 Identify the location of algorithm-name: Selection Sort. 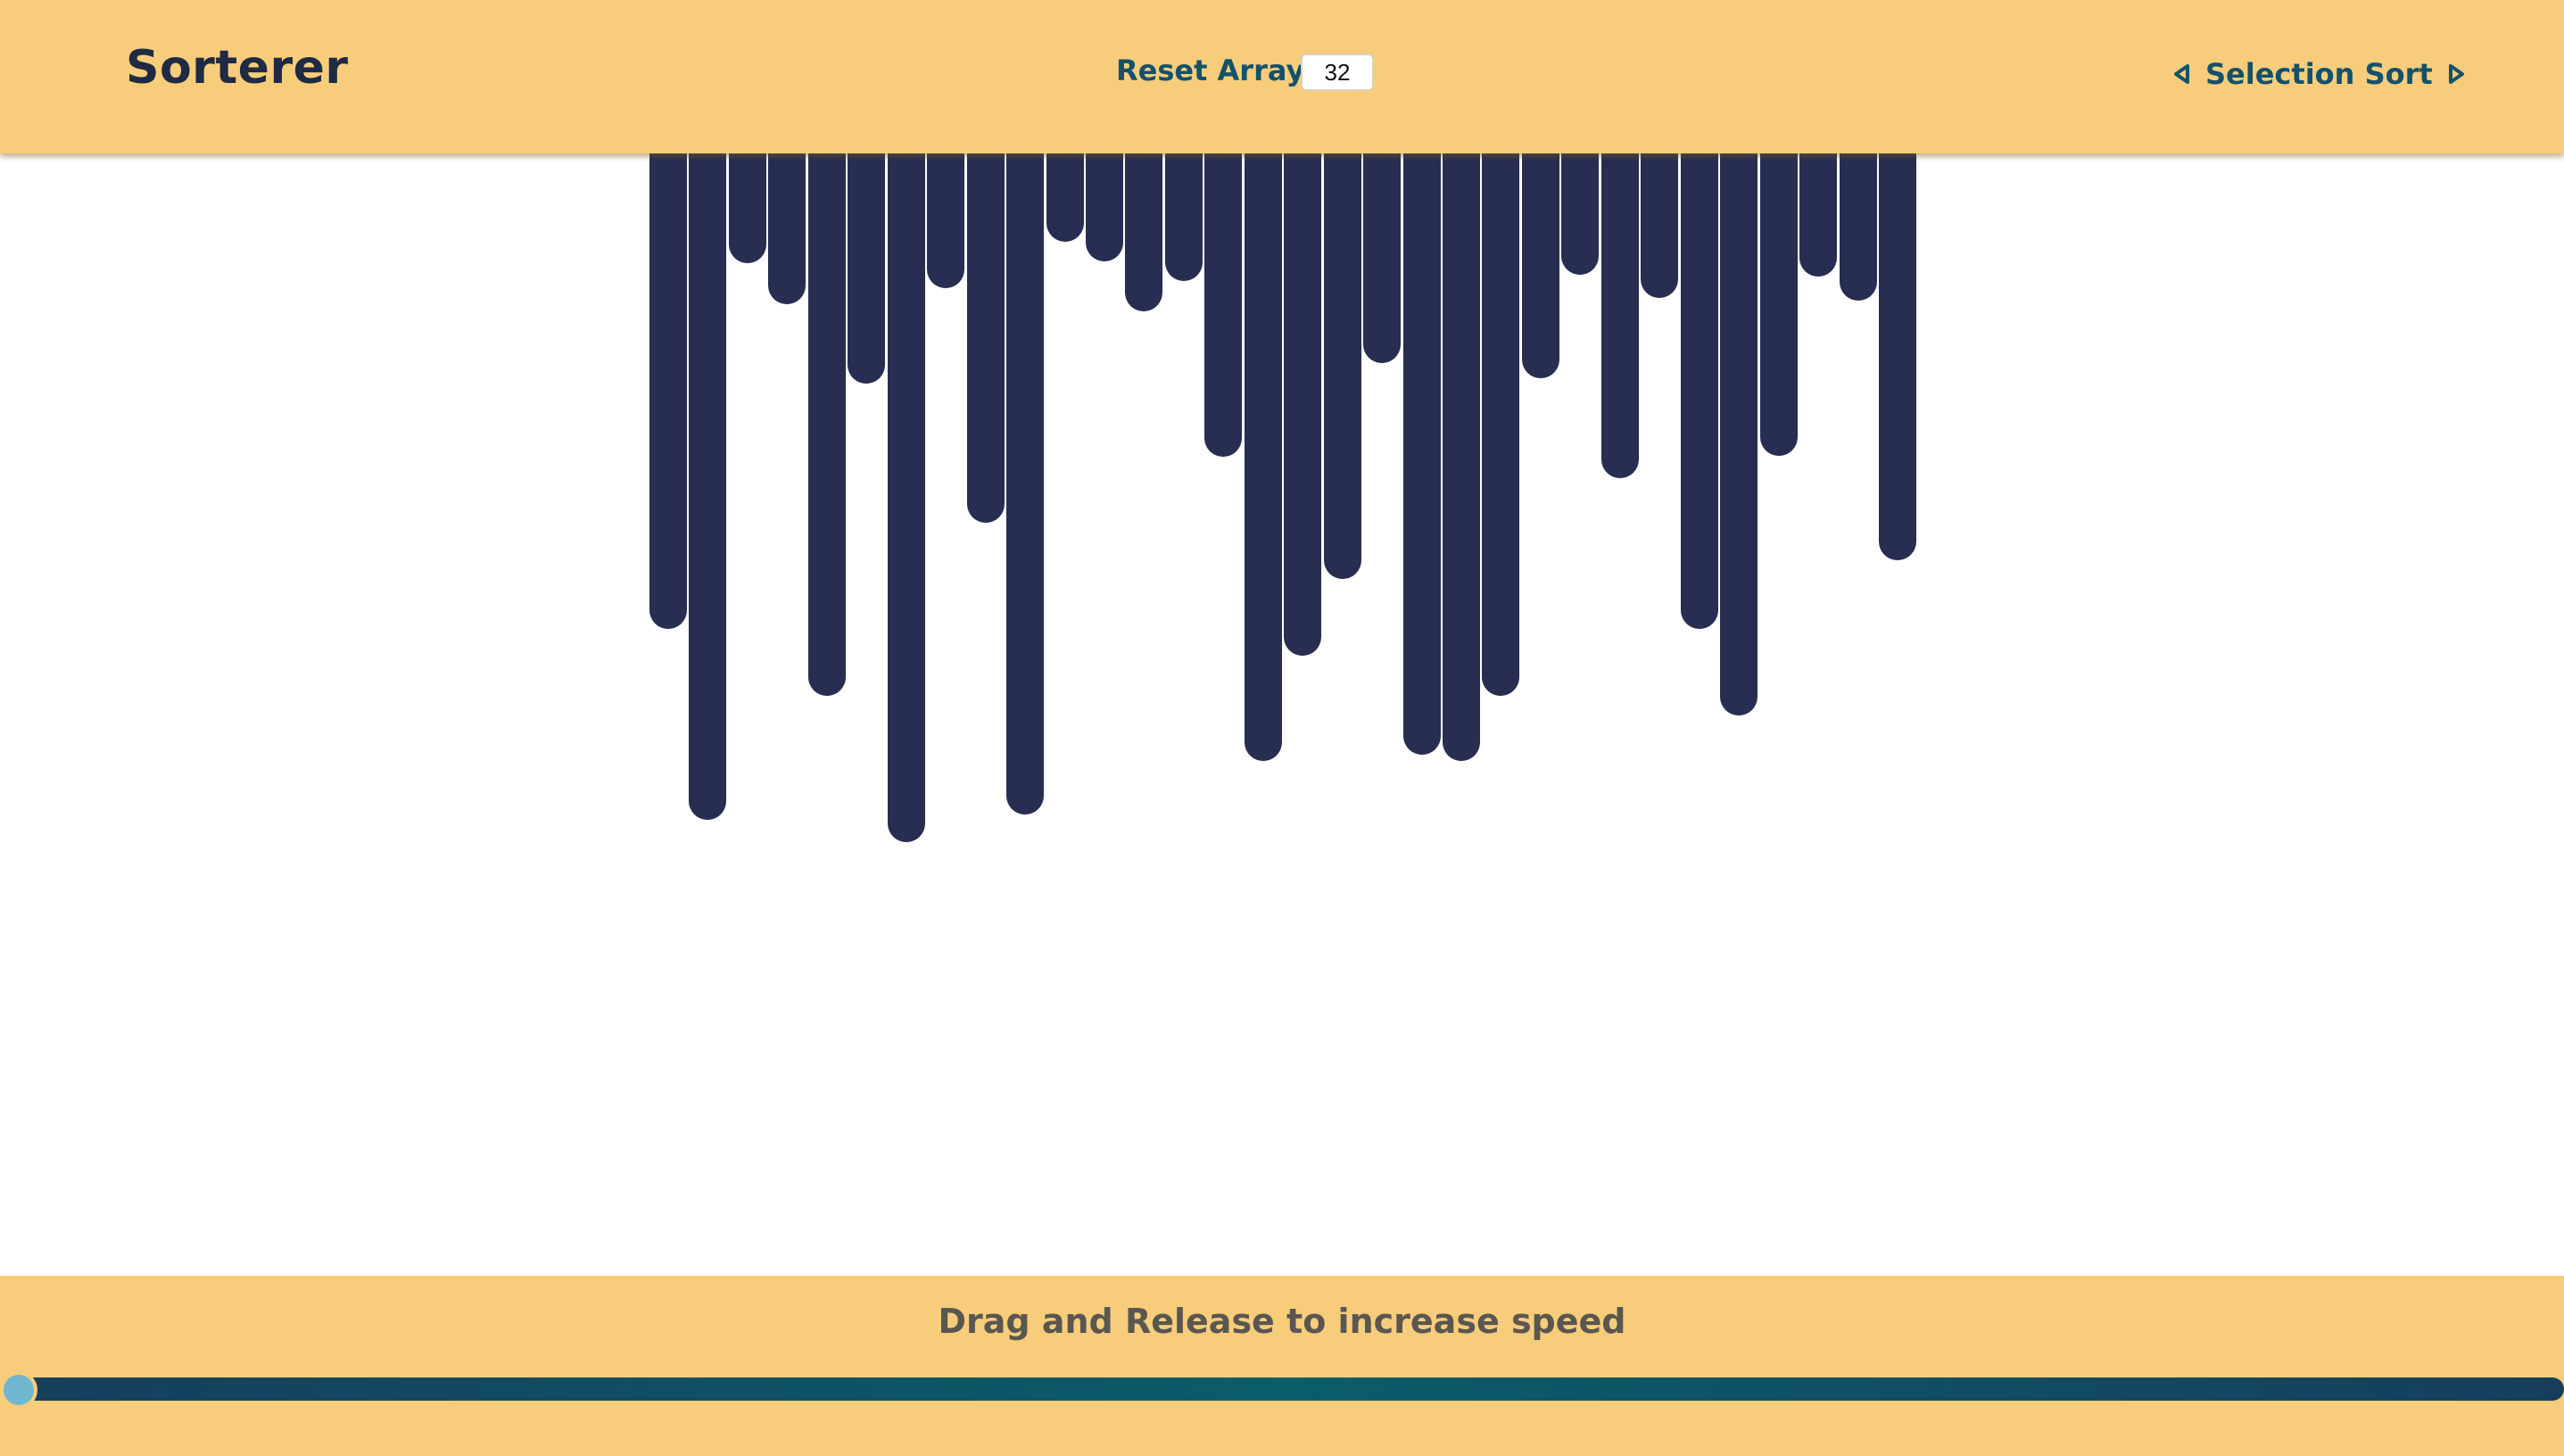
(2319, 74).